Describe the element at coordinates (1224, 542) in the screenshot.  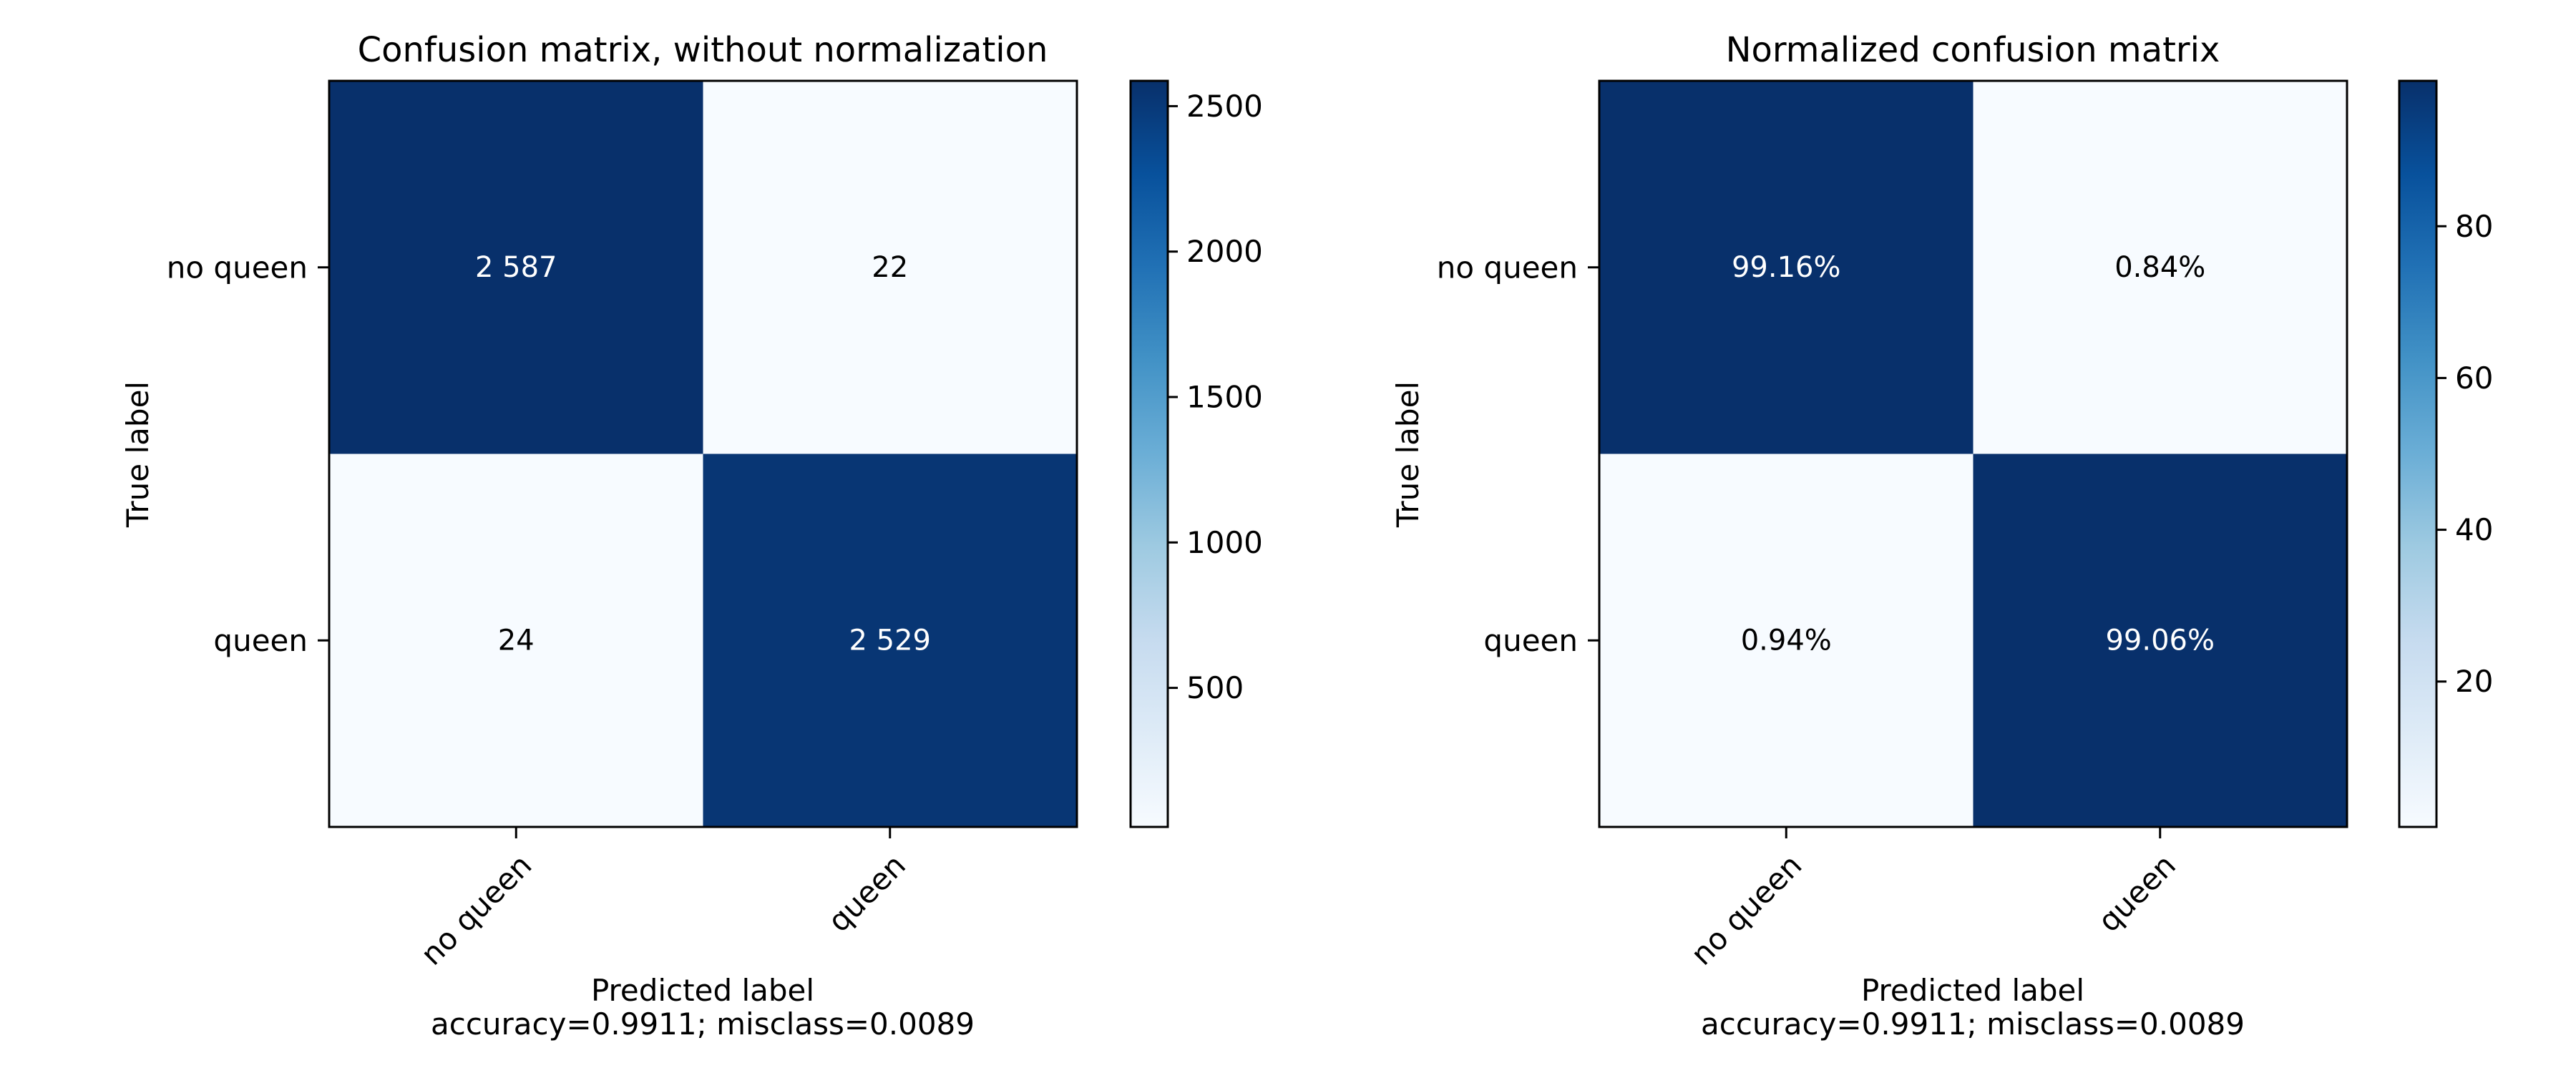
I see `colorbar-tick-label: 1000` at that location.